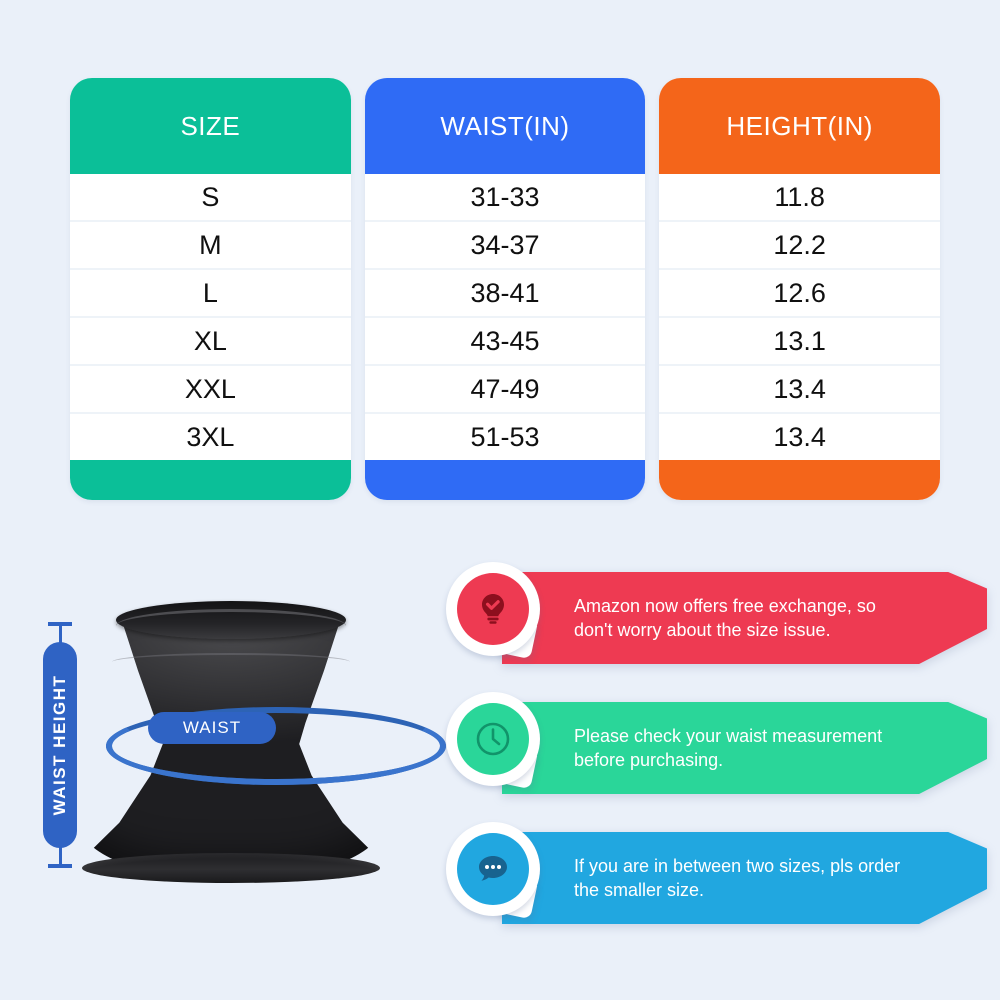 The image size is (1000, 1000). What do you see at coordinates (505, 126) in the screenshot?
I see `column-header-waist: WAIST(IN)` at bounding box center [505, 126].